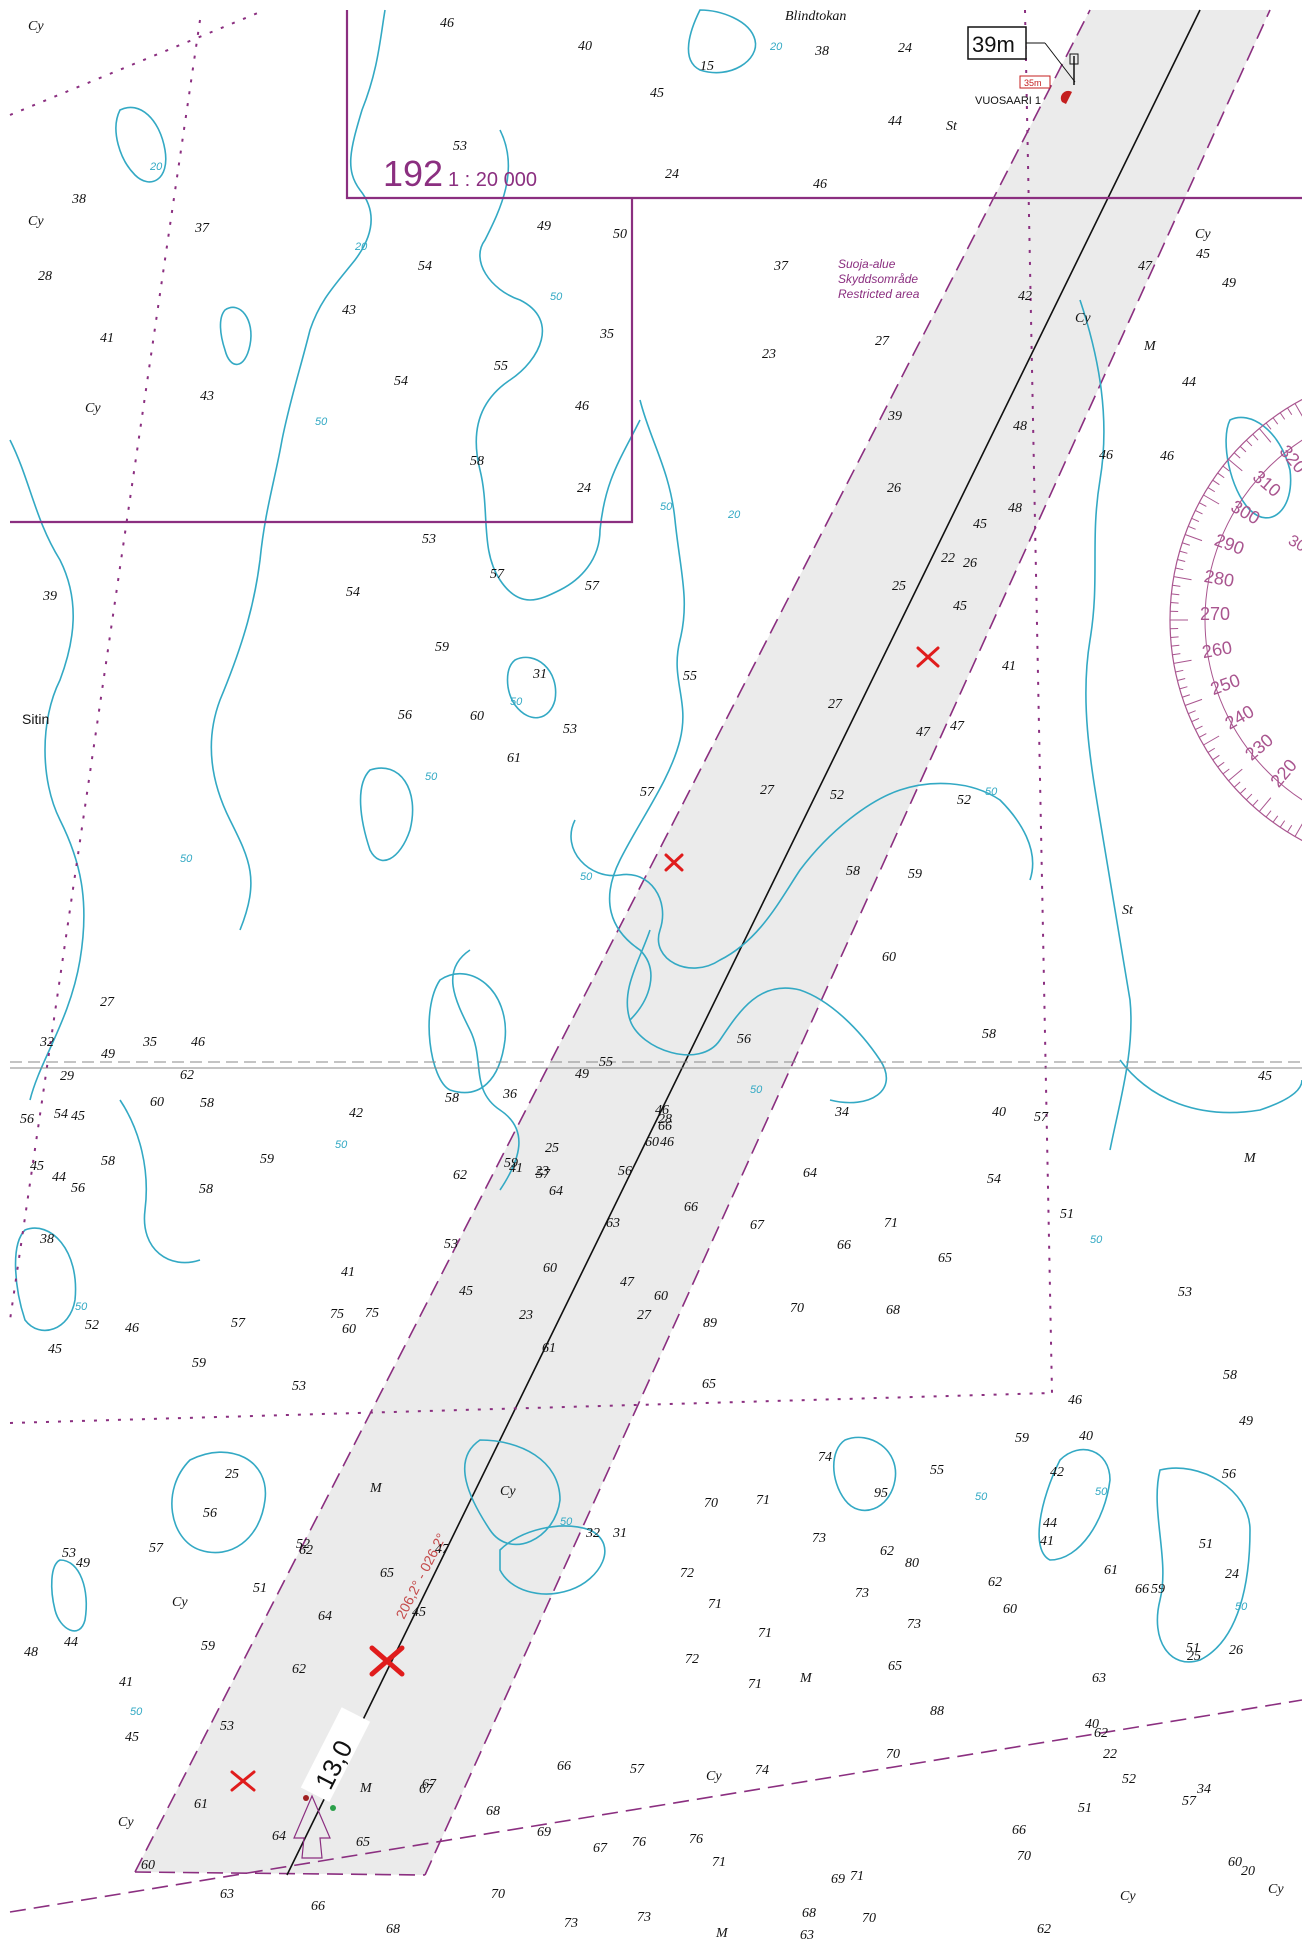 The height and width of the screenshot is (1959, 1302). What do you see at coordinates (1067, 1214) in the screenshot?
I see `depth-sounding: 51` at bounding box center [1067, 1214].